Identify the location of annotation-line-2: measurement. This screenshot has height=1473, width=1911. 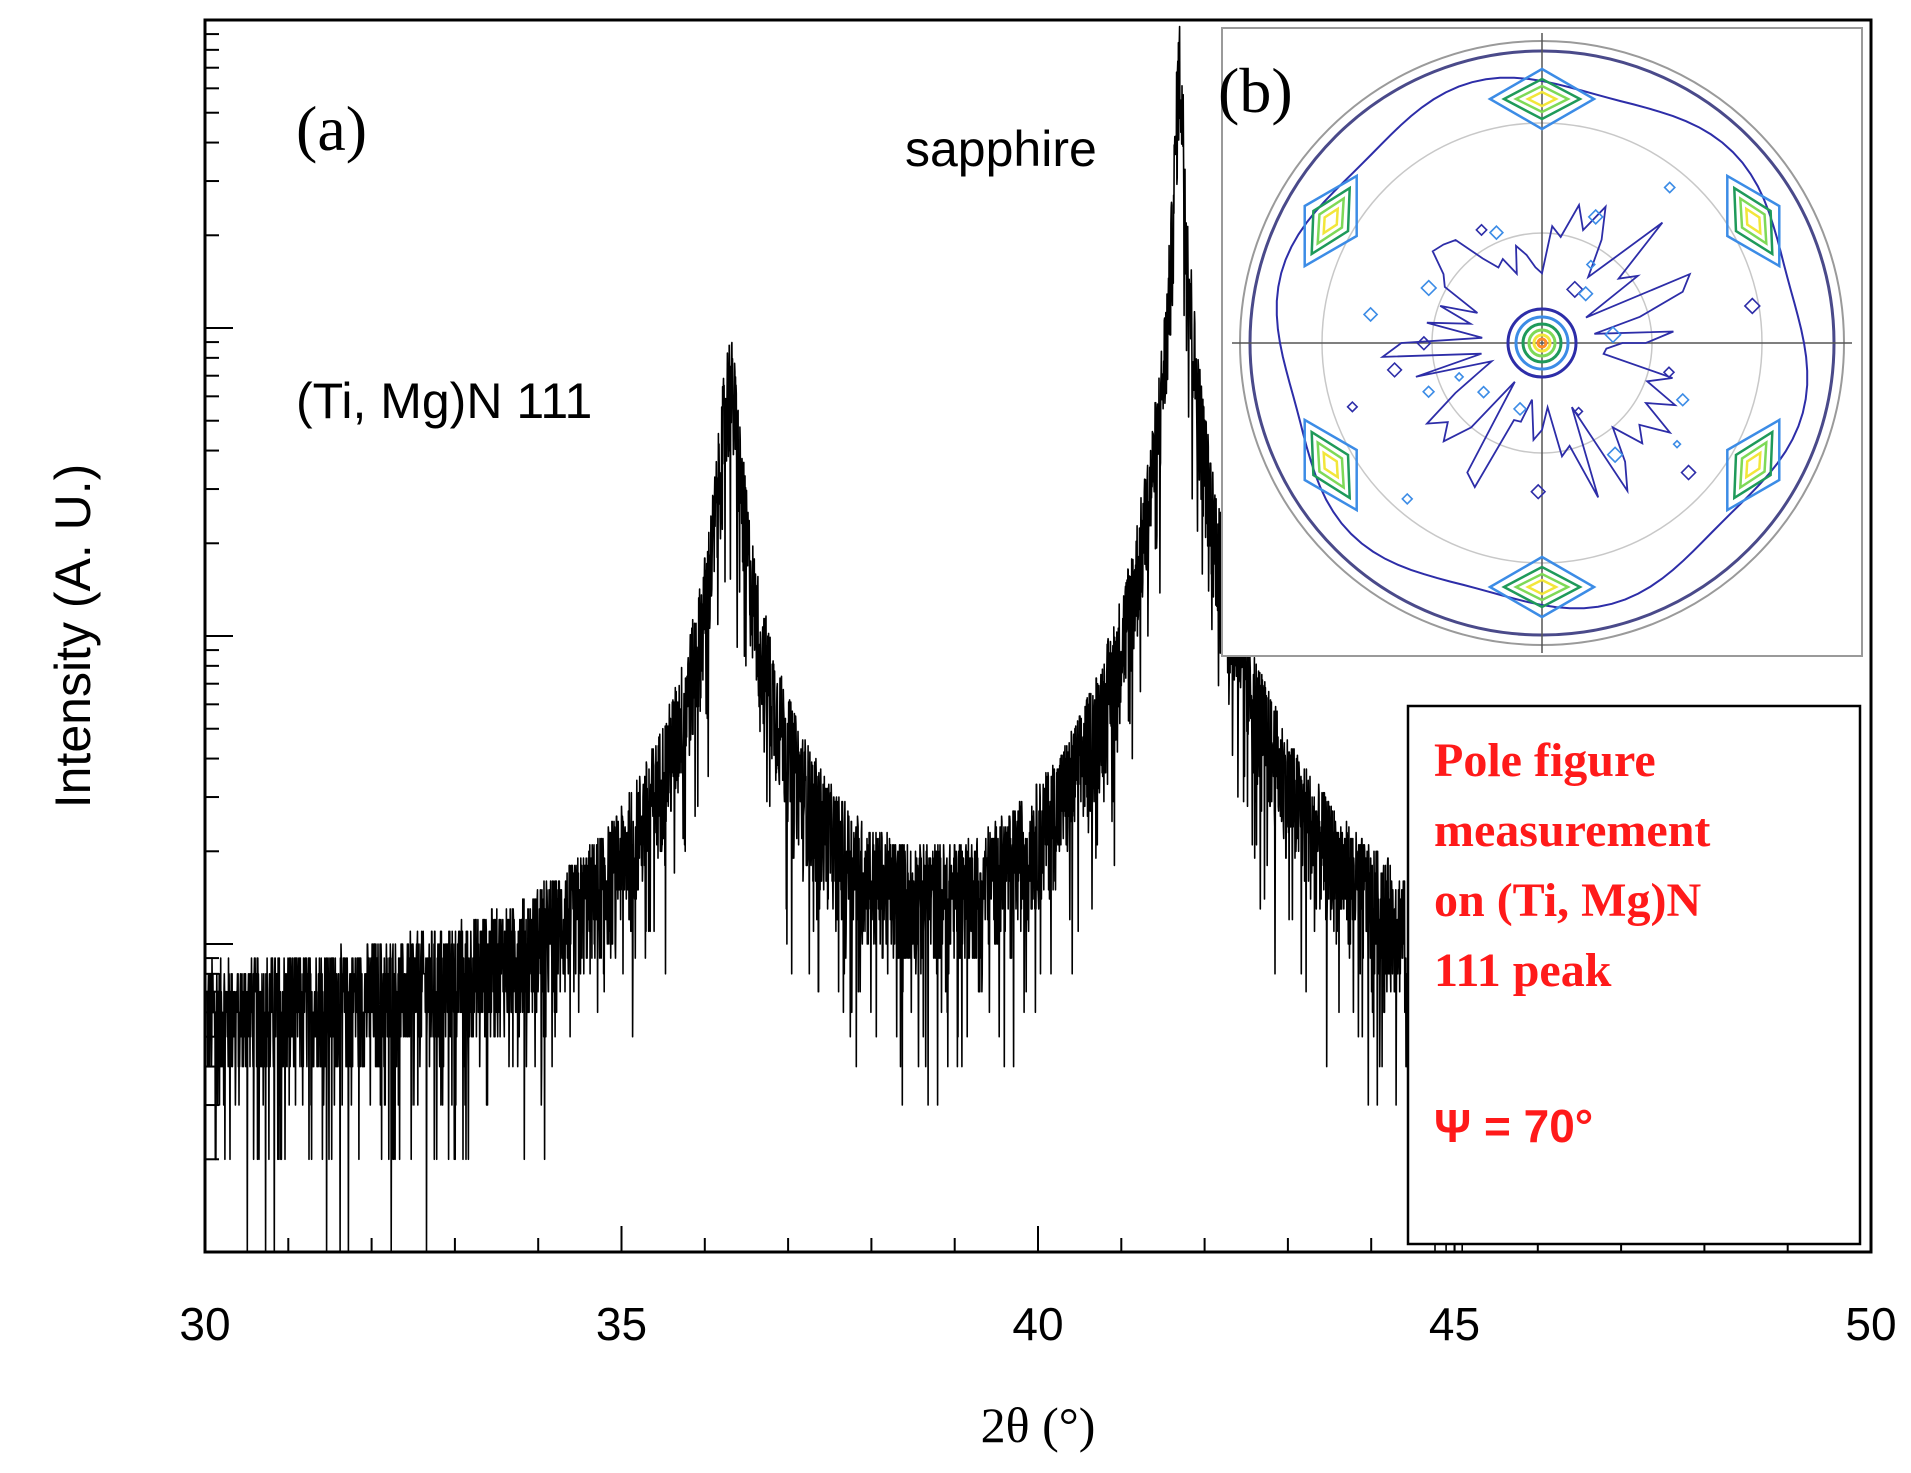
(1572, 830).